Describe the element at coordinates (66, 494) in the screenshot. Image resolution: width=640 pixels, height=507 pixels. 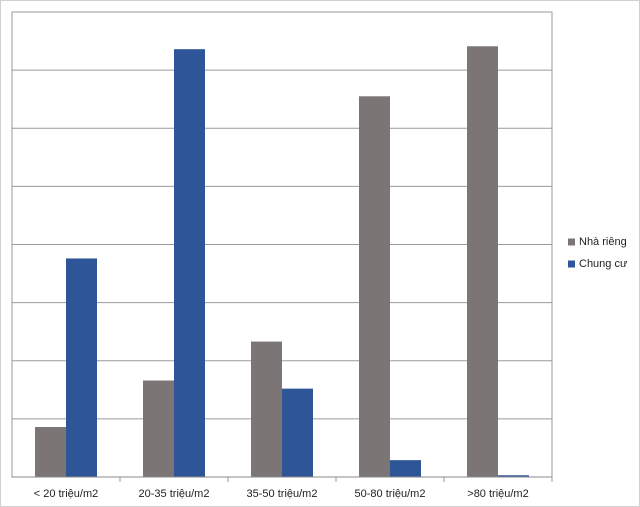
I see `x-tick-label: < 20 triệu/m2` at that location.